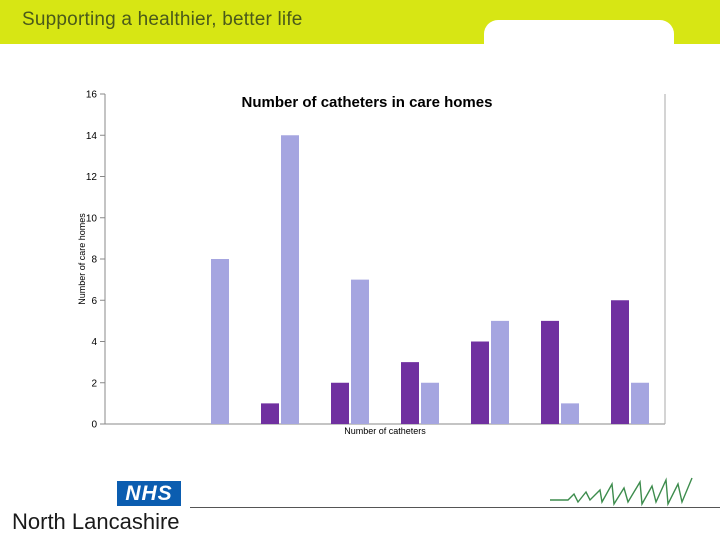  What do you see at coordinates (82, 259) in the screenshot?
I see `y-axis-title: Number of care homes` at bounding box center [82, 259].